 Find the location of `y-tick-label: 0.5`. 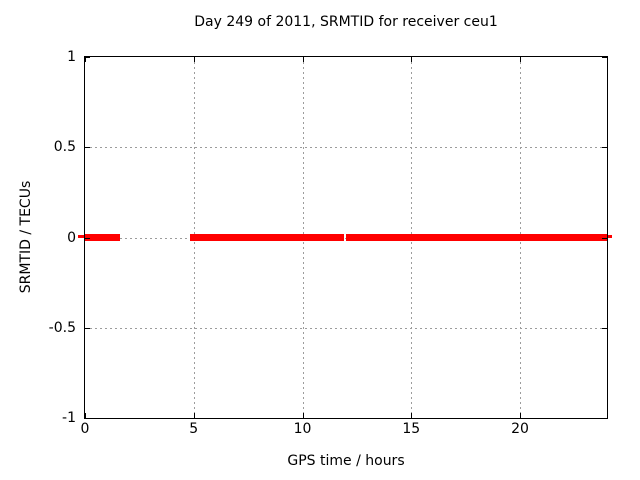

y-tick-label: 0.5 is located at coordinates (64, 147).